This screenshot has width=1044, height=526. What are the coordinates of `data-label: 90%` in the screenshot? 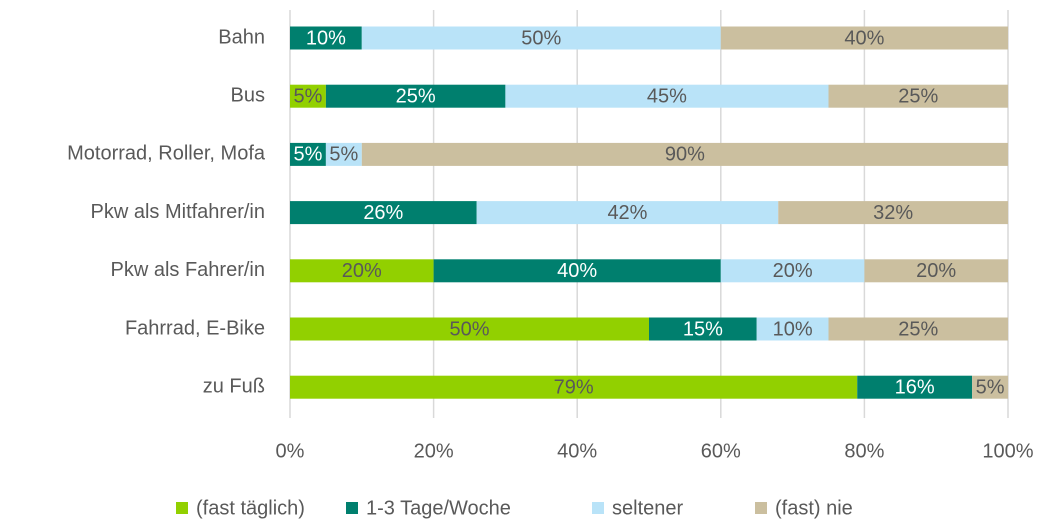 It's located at (685, 155).